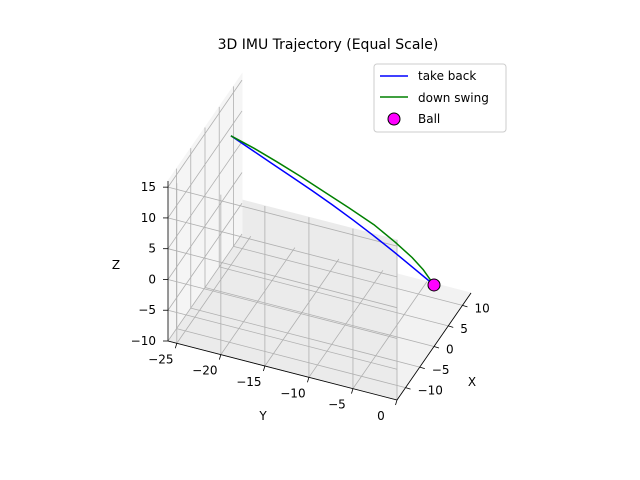 This screenshot has height=480, width=640. I want to click on z-tick-label: 0, so click(152, 279).